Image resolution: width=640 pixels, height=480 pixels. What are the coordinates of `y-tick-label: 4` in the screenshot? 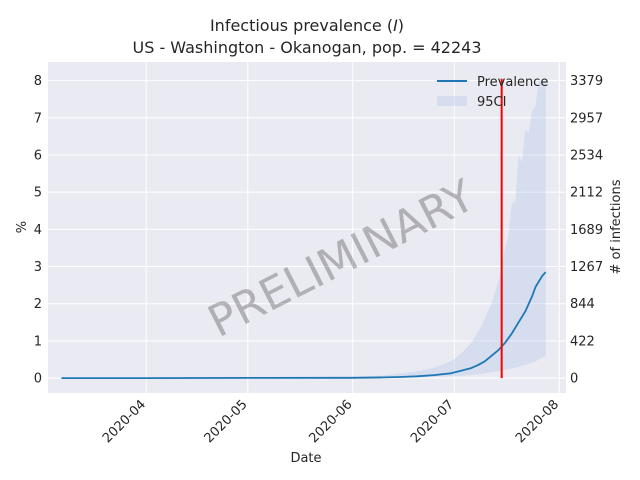 It's located at (38, 230).